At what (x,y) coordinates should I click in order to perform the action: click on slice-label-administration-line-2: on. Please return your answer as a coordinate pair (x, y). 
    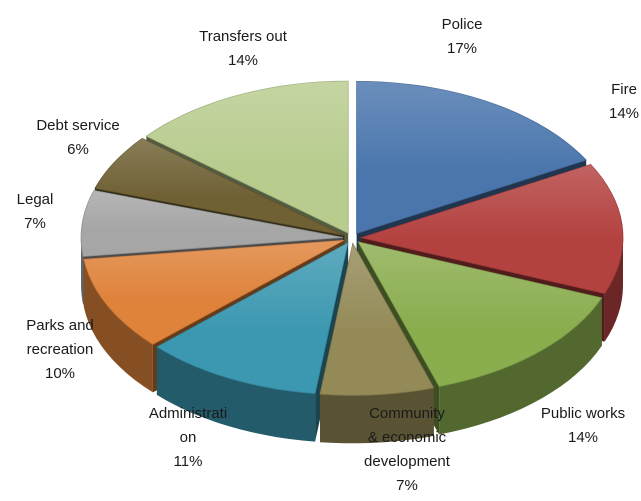
    Looking at the image, I should click on (188, 437).